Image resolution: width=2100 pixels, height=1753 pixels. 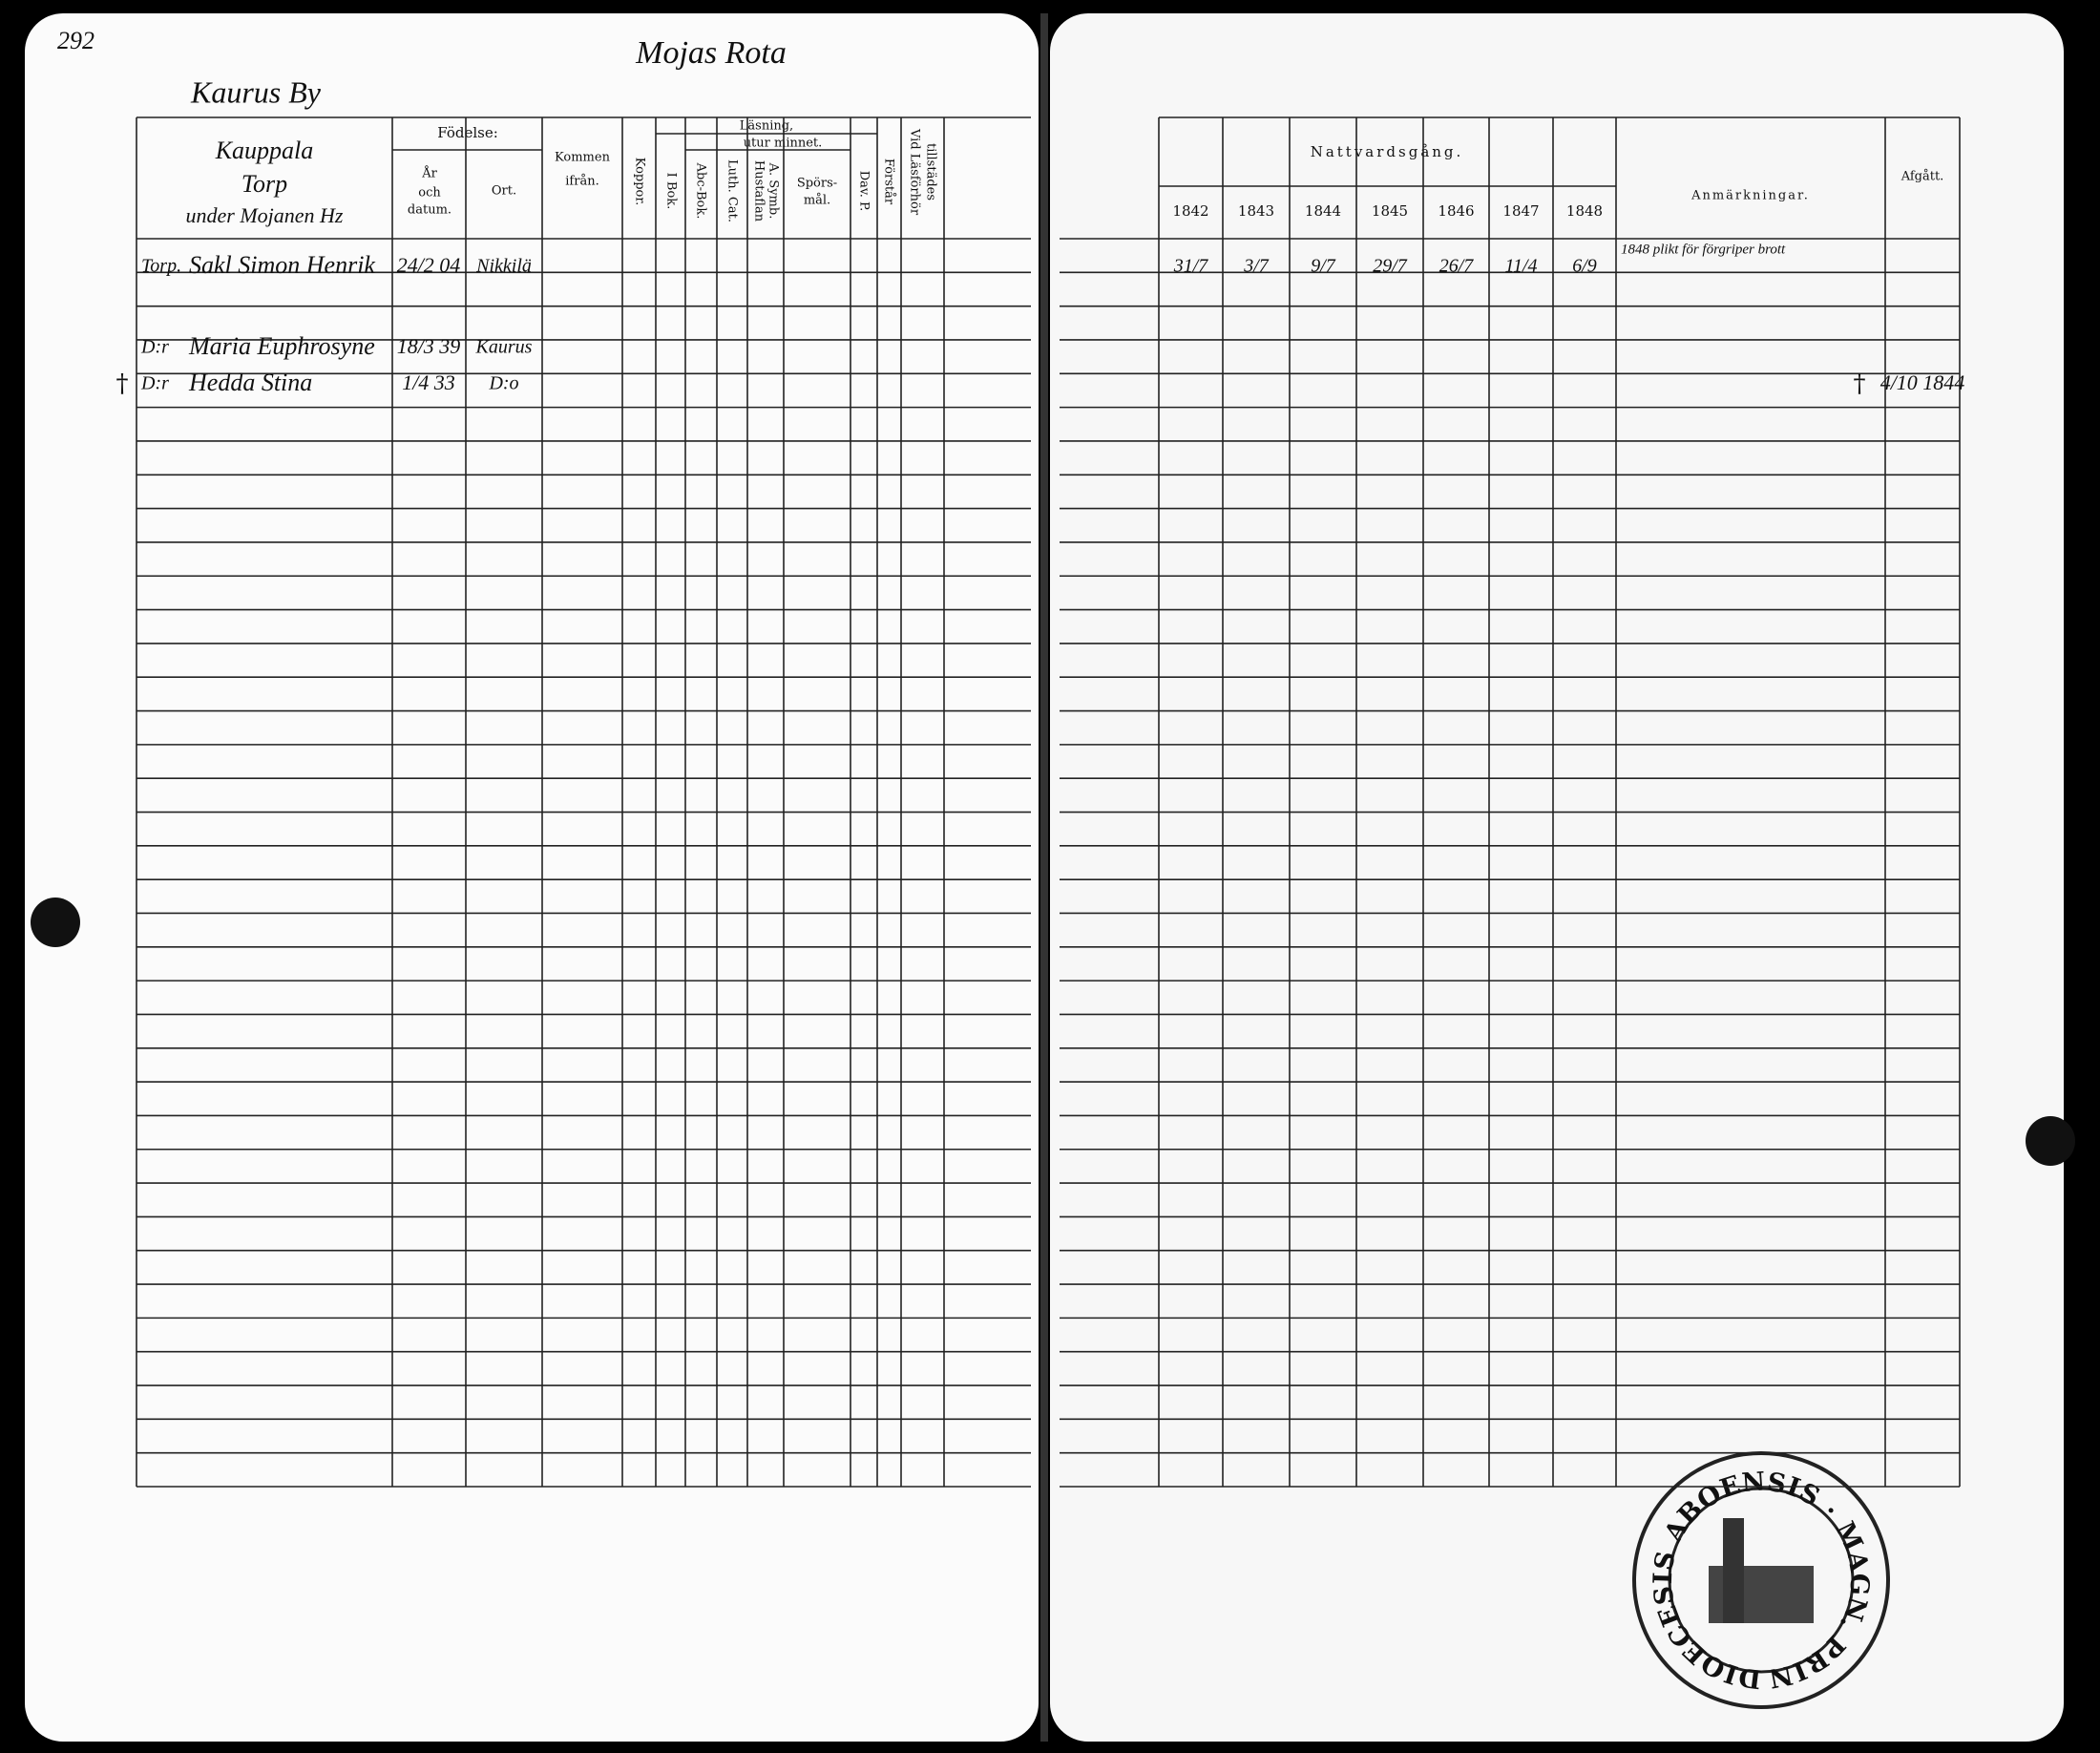 What do you see at coordinates (1390, 211) in the screenshot?
I see `year-header: 1845` at bounding box center [1390, 211].